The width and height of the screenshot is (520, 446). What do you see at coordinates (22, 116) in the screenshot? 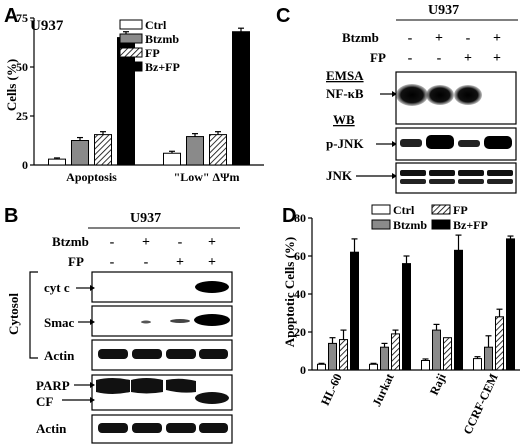
I see `y-tick-label: 25` at bounding box center [22, 116].